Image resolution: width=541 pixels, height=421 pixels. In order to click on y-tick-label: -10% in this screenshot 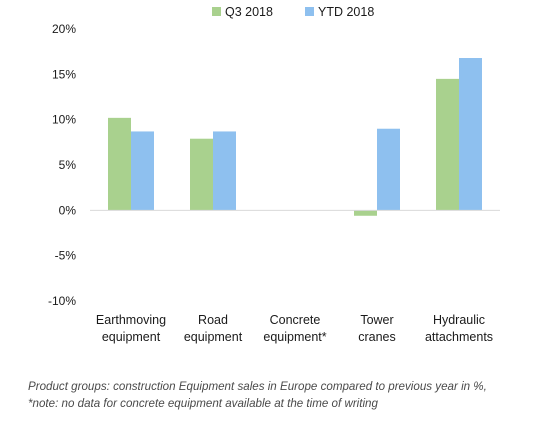, I will do `click(62, 301)`.